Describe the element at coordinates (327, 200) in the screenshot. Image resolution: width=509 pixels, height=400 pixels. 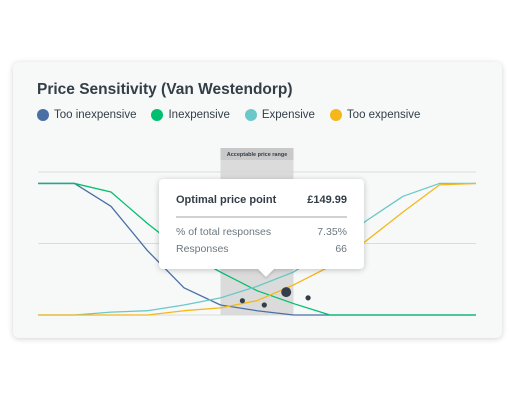
I see `tooltip-price: £149.99` at that location.